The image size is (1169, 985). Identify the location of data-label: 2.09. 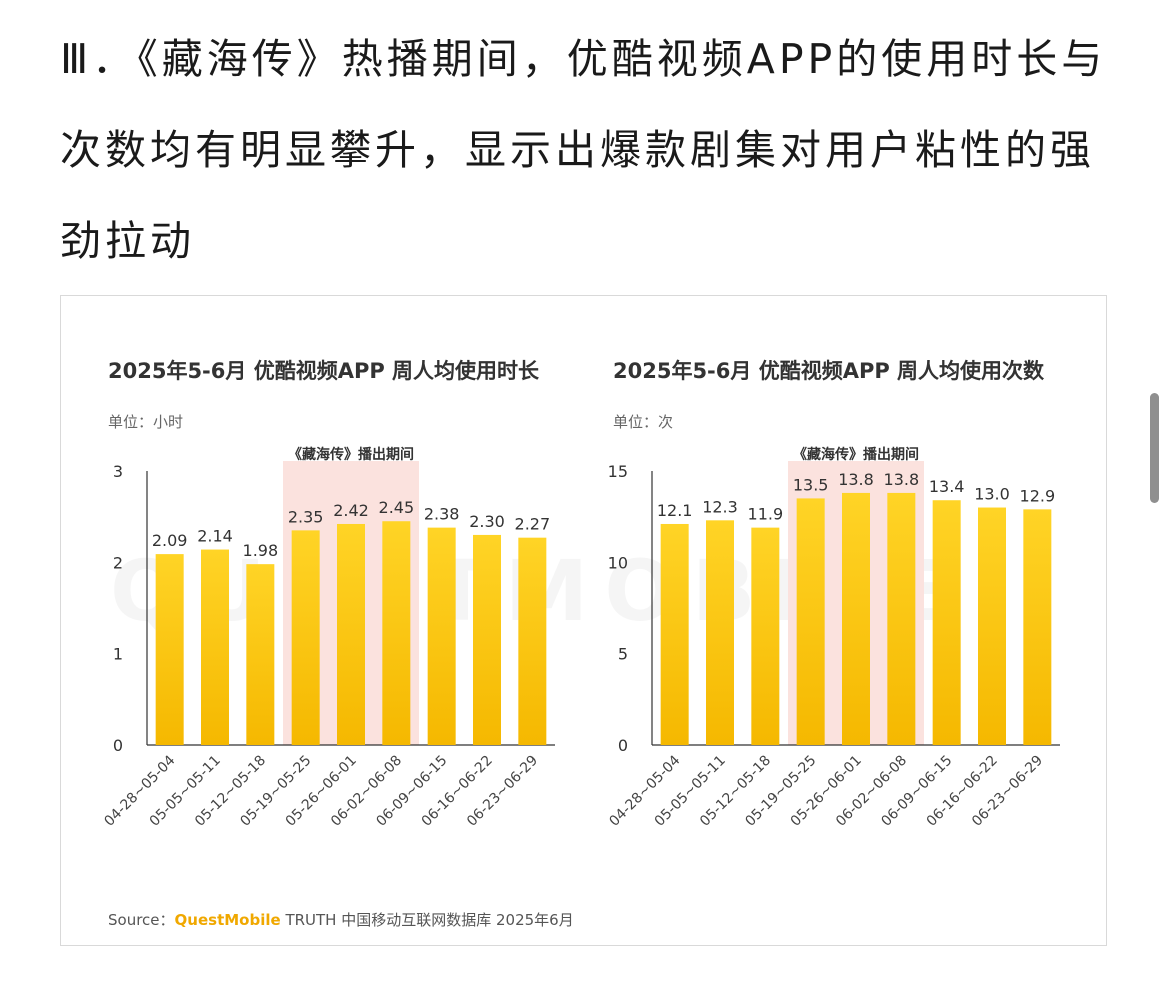
(170, 540).